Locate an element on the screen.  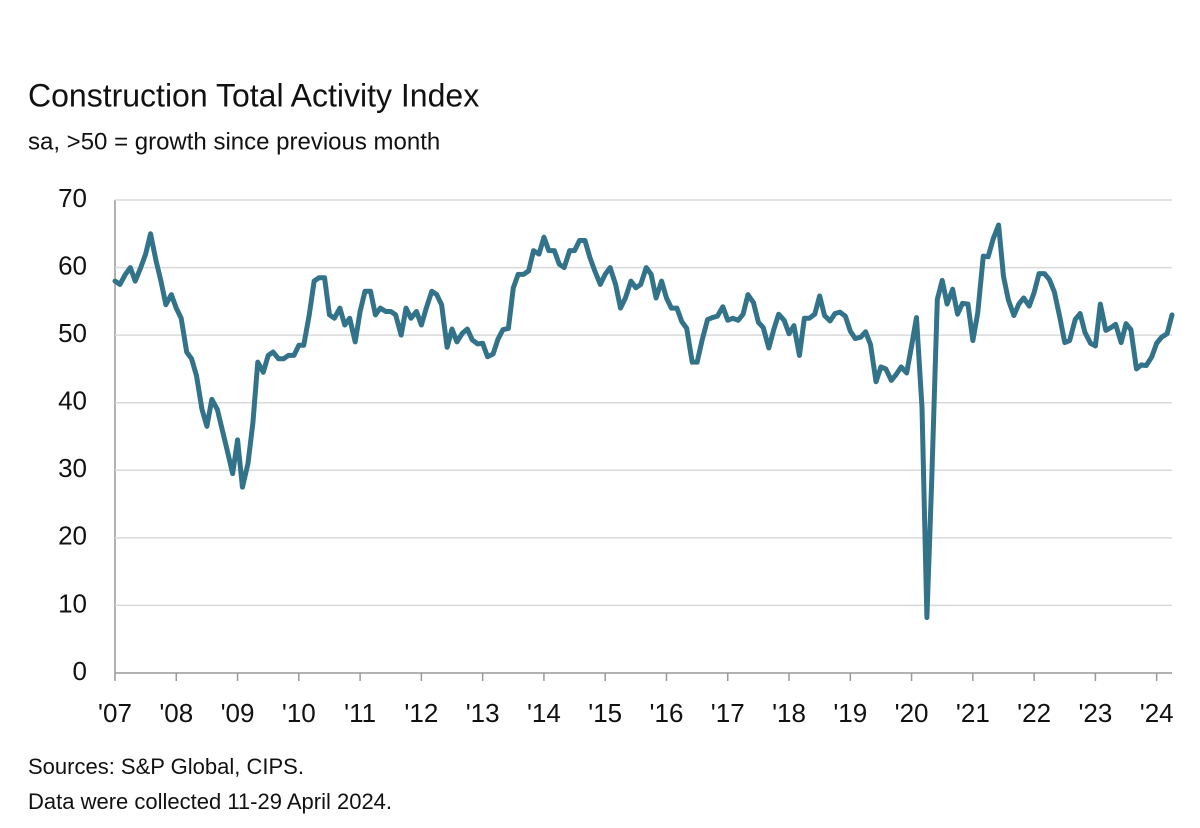
note: Data were collected 11-29 April 2024. is located at coordinates (210, 801).